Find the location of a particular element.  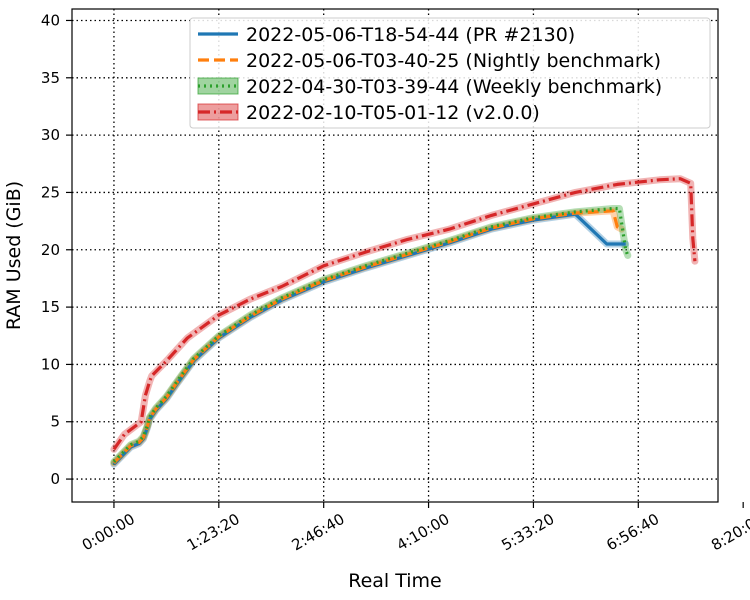

y-tick-label: 20 is located at coordinates (50, 250).